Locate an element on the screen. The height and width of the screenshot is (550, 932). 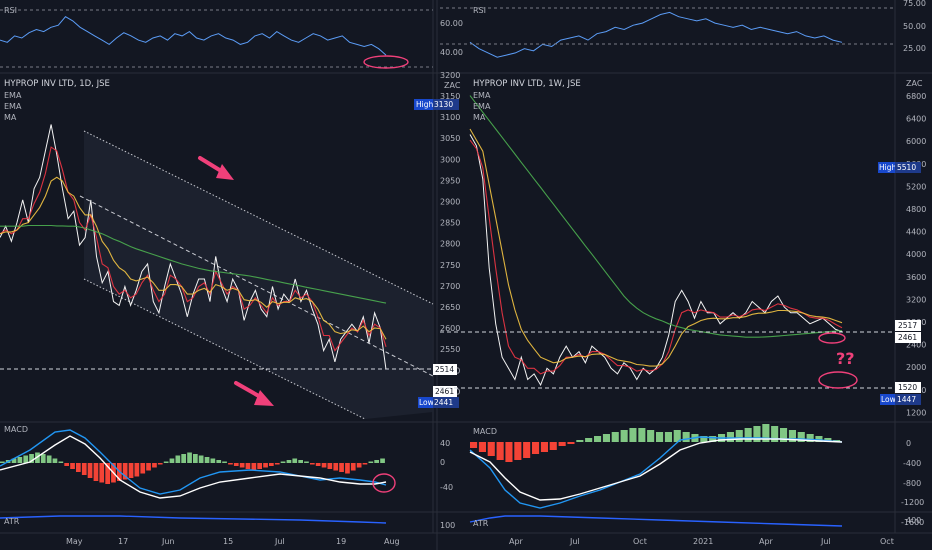
daily-tag-2514-bg is located at coordinates (445, 369).